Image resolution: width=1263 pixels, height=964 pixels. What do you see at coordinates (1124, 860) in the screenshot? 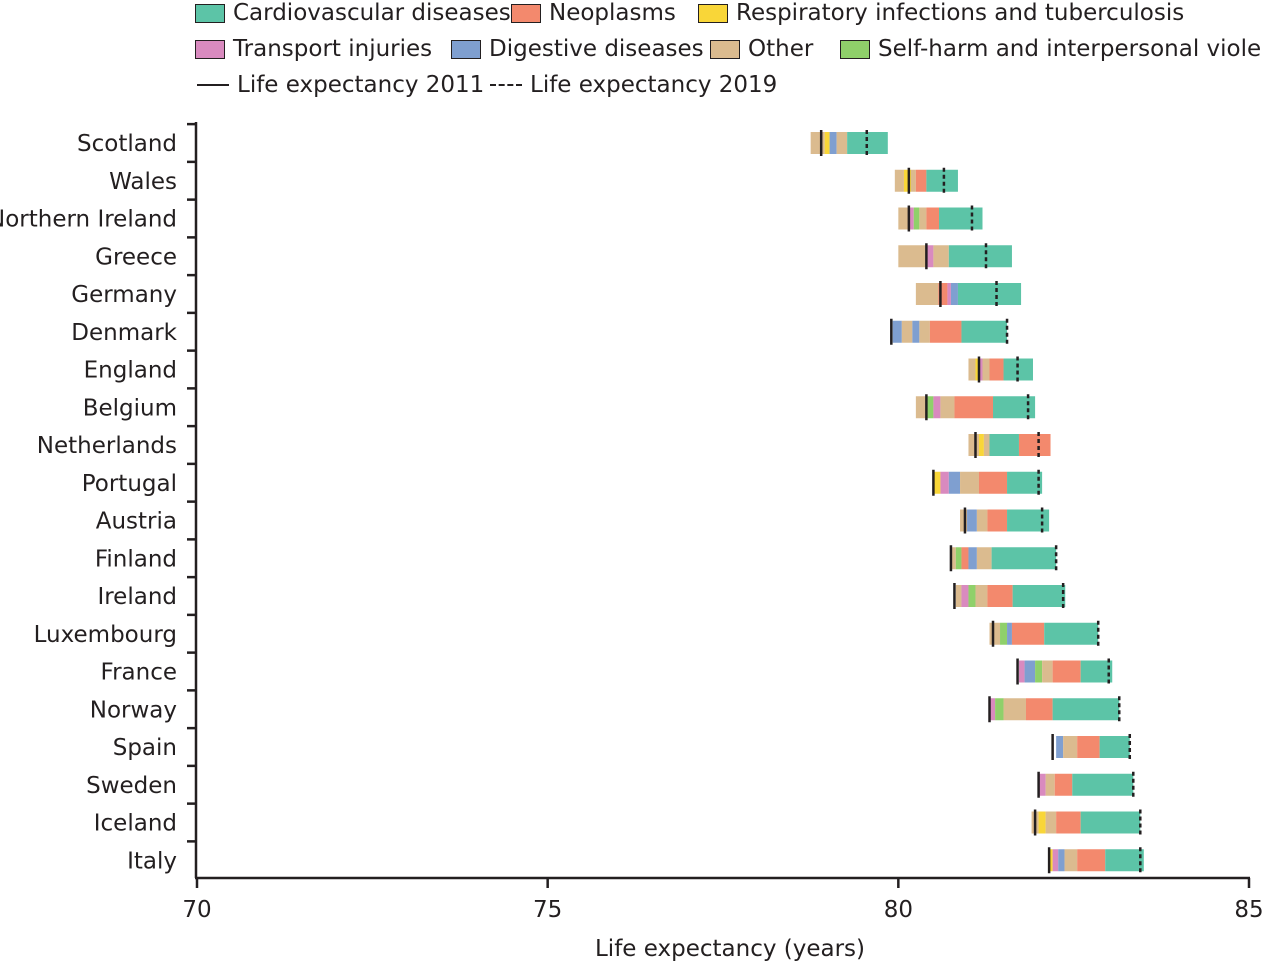
I see `bar-segment-italy-cardio` at bounding box center [1124, 860].